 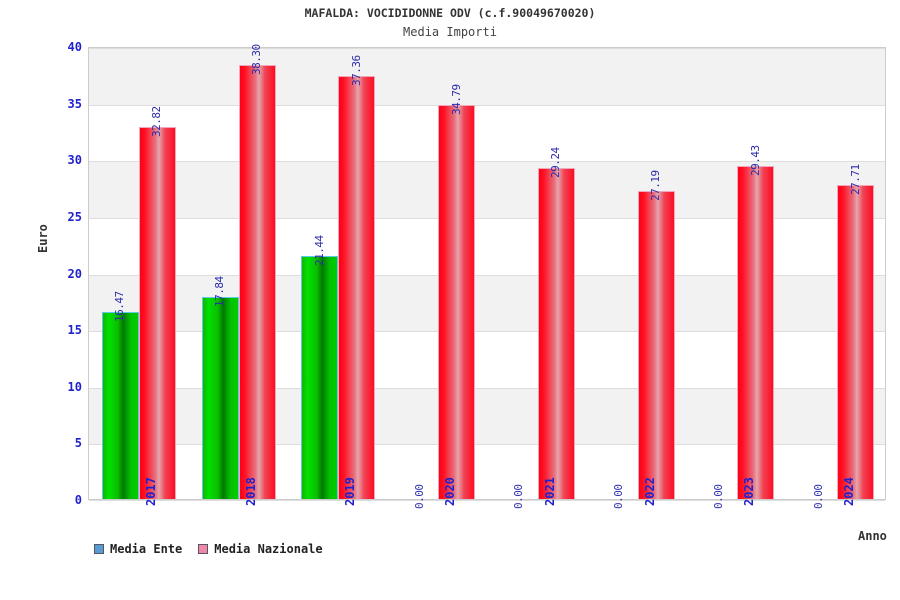 What do you see at coordinates (74, 47) in the screenshot?
I see `y-tick-label: 40` at bounding box center [74, 47].